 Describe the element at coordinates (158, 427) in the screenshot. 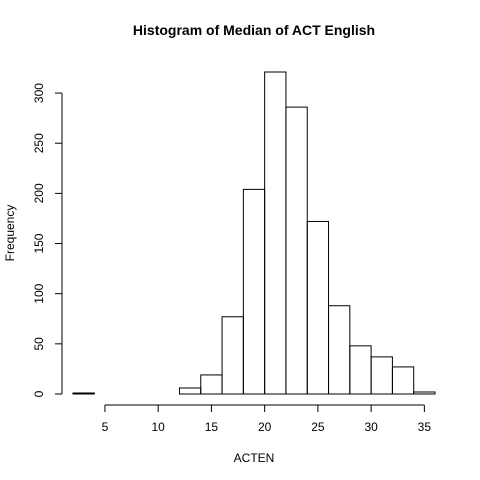

I see `x-tick-label: 10` at that location.